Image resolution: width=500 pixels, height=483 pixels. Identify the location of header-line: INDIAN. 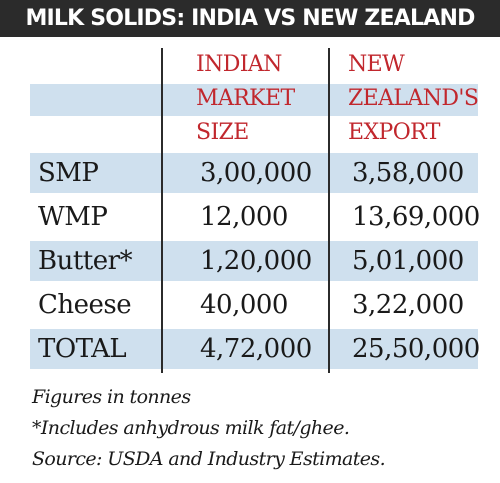
(239, 64).